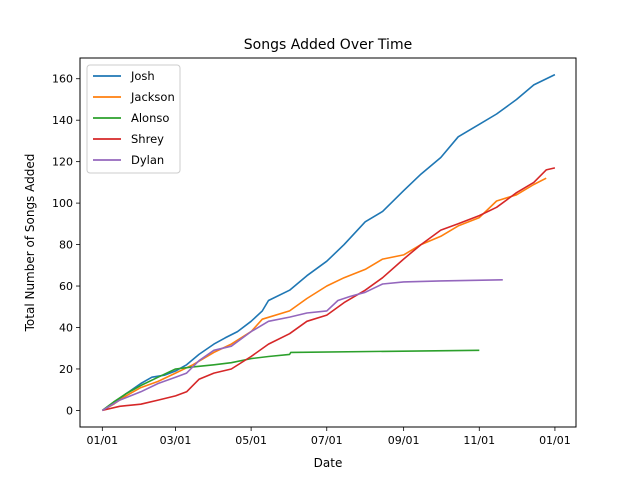  What do you see at coordinates (147, 139) in the screenshot?
I see `legend-label: Shrey` at bounding box center [147, 139].